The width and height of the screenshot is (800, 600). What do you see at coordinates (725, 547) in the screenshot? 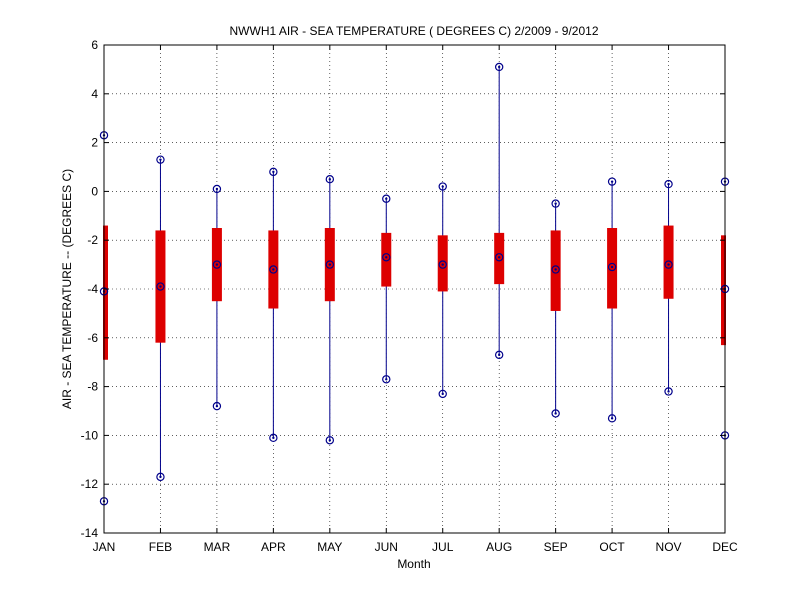
I see `x-tick-label-dec: DEC` at bounding box center [725, 547].